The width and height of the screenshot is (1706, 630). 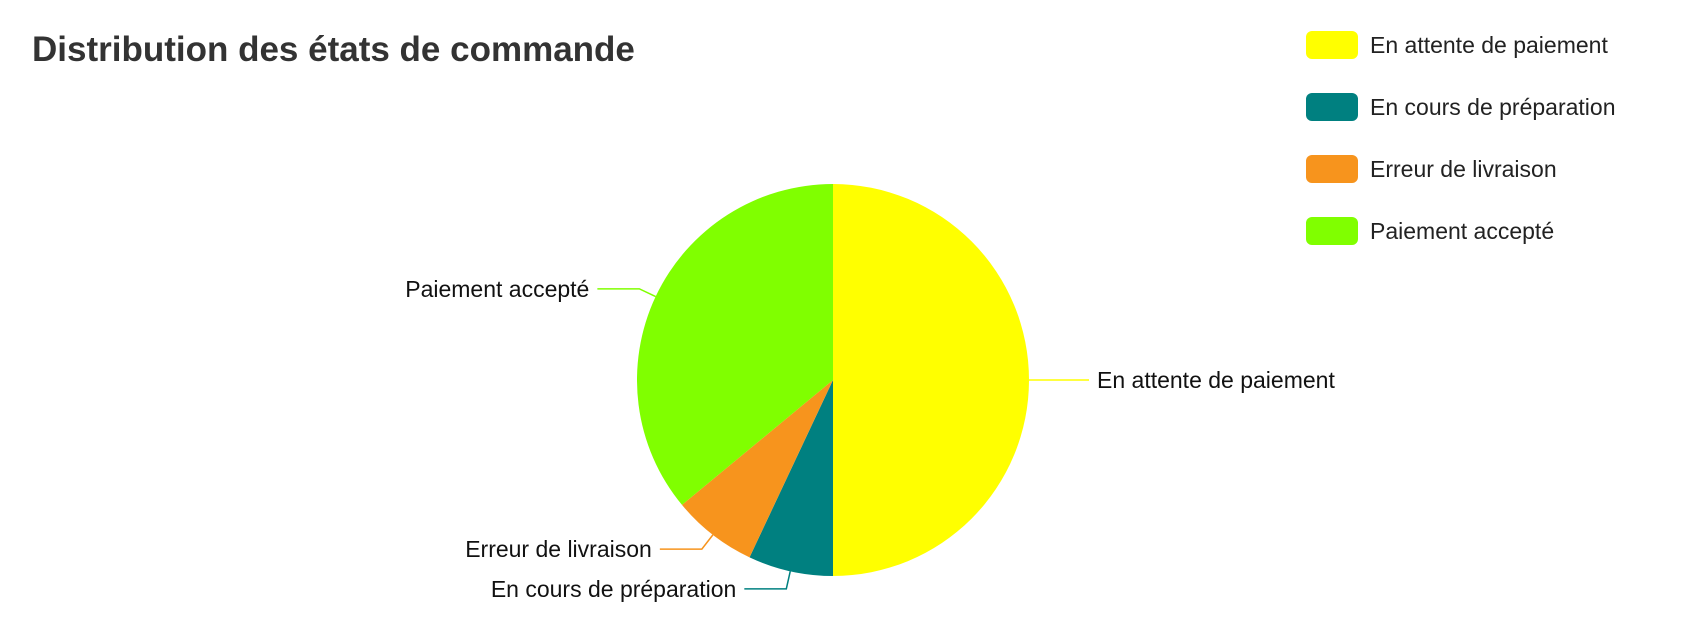 What do you see at coordinates (1489, 44) in the screenshot?
I see `legend-label: En attente de paiement` at bounding box center [1489, 44].